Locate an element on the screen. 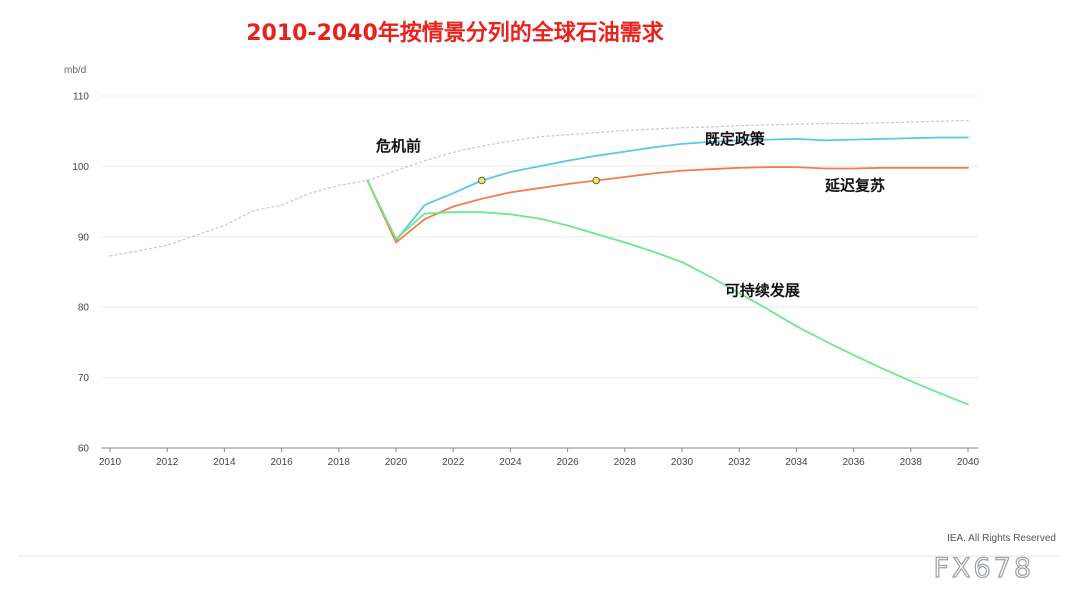 This screenshot has height=602, width=1065. x-tick-label: 2012 is located at coordinates (167, 462).